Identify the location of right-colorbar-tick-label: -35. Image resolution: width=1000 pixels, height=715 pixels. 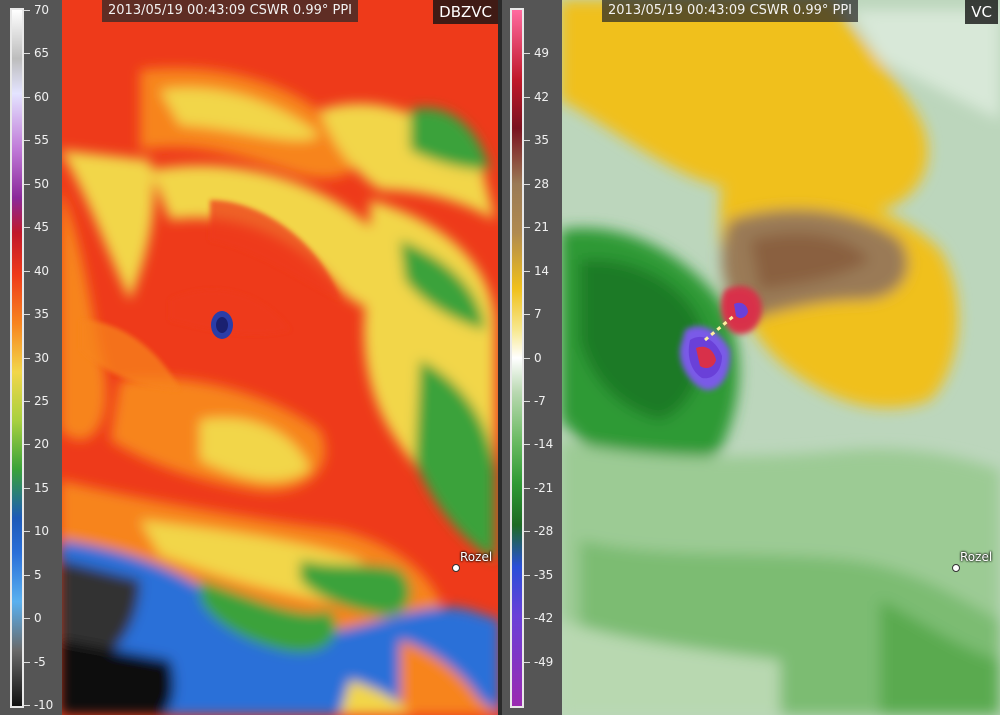
(543, 574).